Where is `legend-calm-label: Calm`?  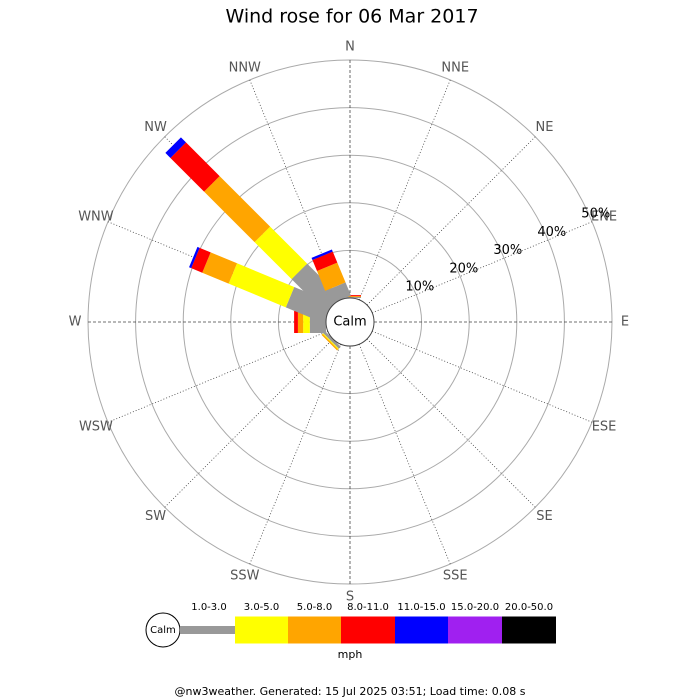 legend-calm-label: Calm is located at coordinates (163, 630).